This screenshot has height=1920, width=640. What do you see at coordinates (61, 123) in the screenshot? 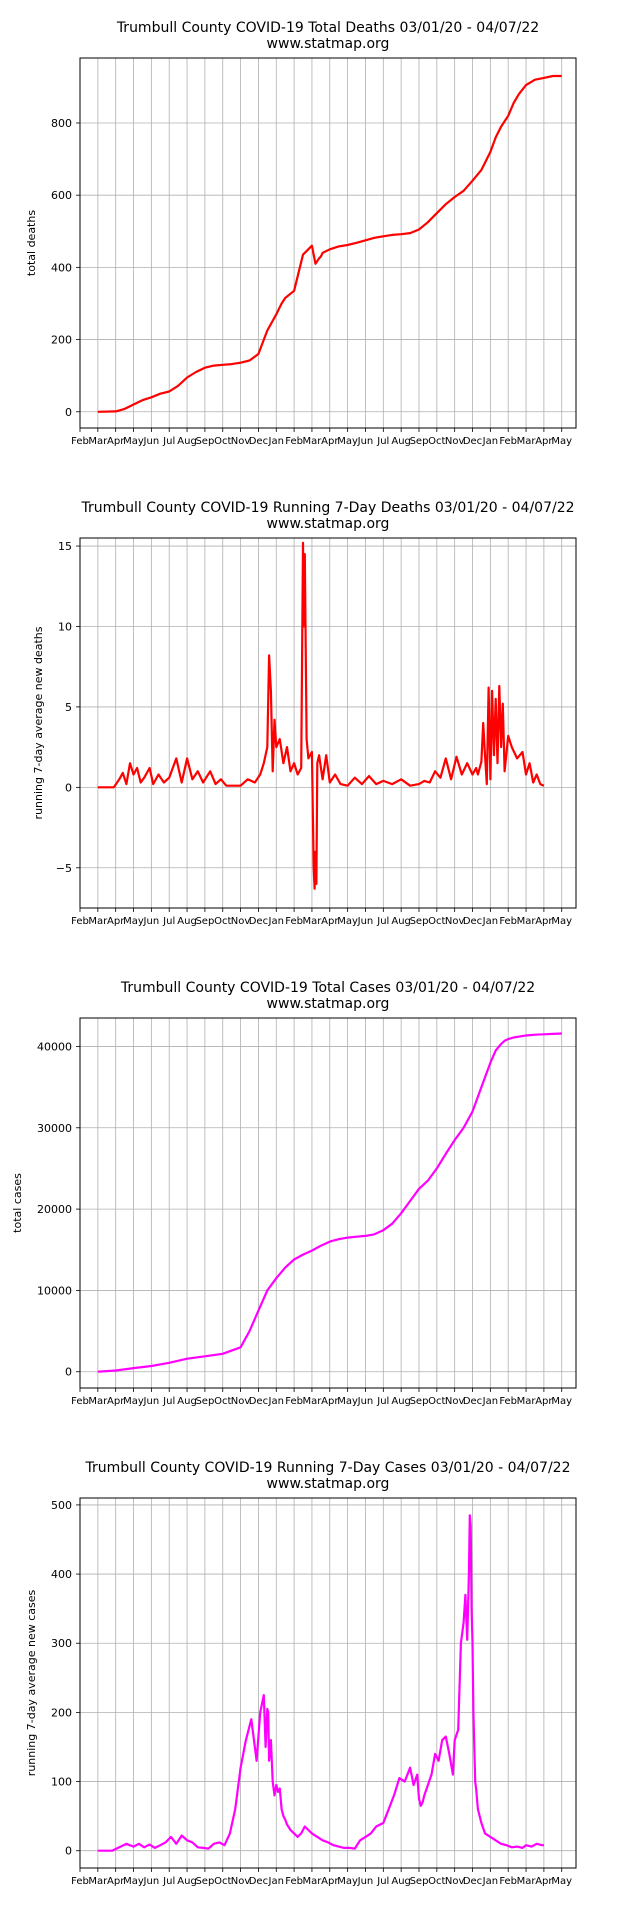
I see `y-tick-label: 800` at bounding box center [61, 123].